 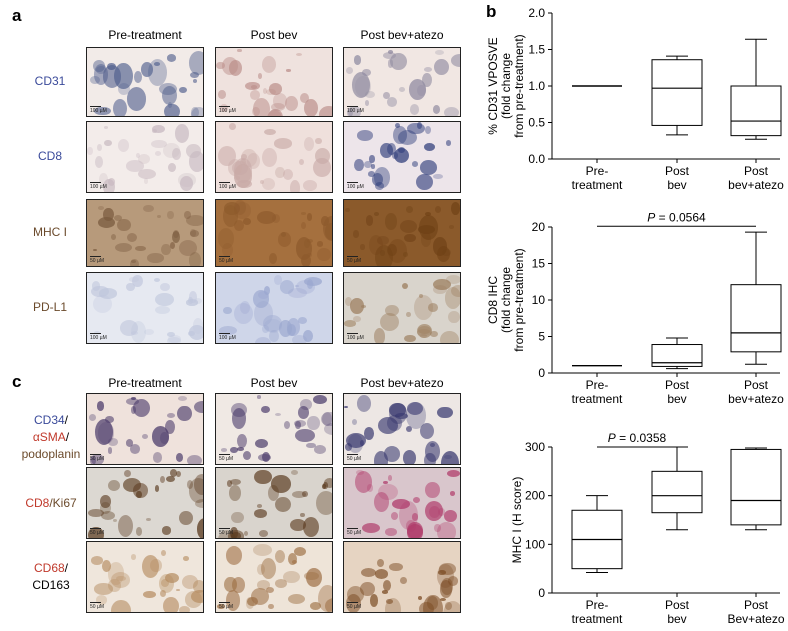 I want to click on y-axis-label: % CD31 VPOSVE, so click(x=493, y=85).